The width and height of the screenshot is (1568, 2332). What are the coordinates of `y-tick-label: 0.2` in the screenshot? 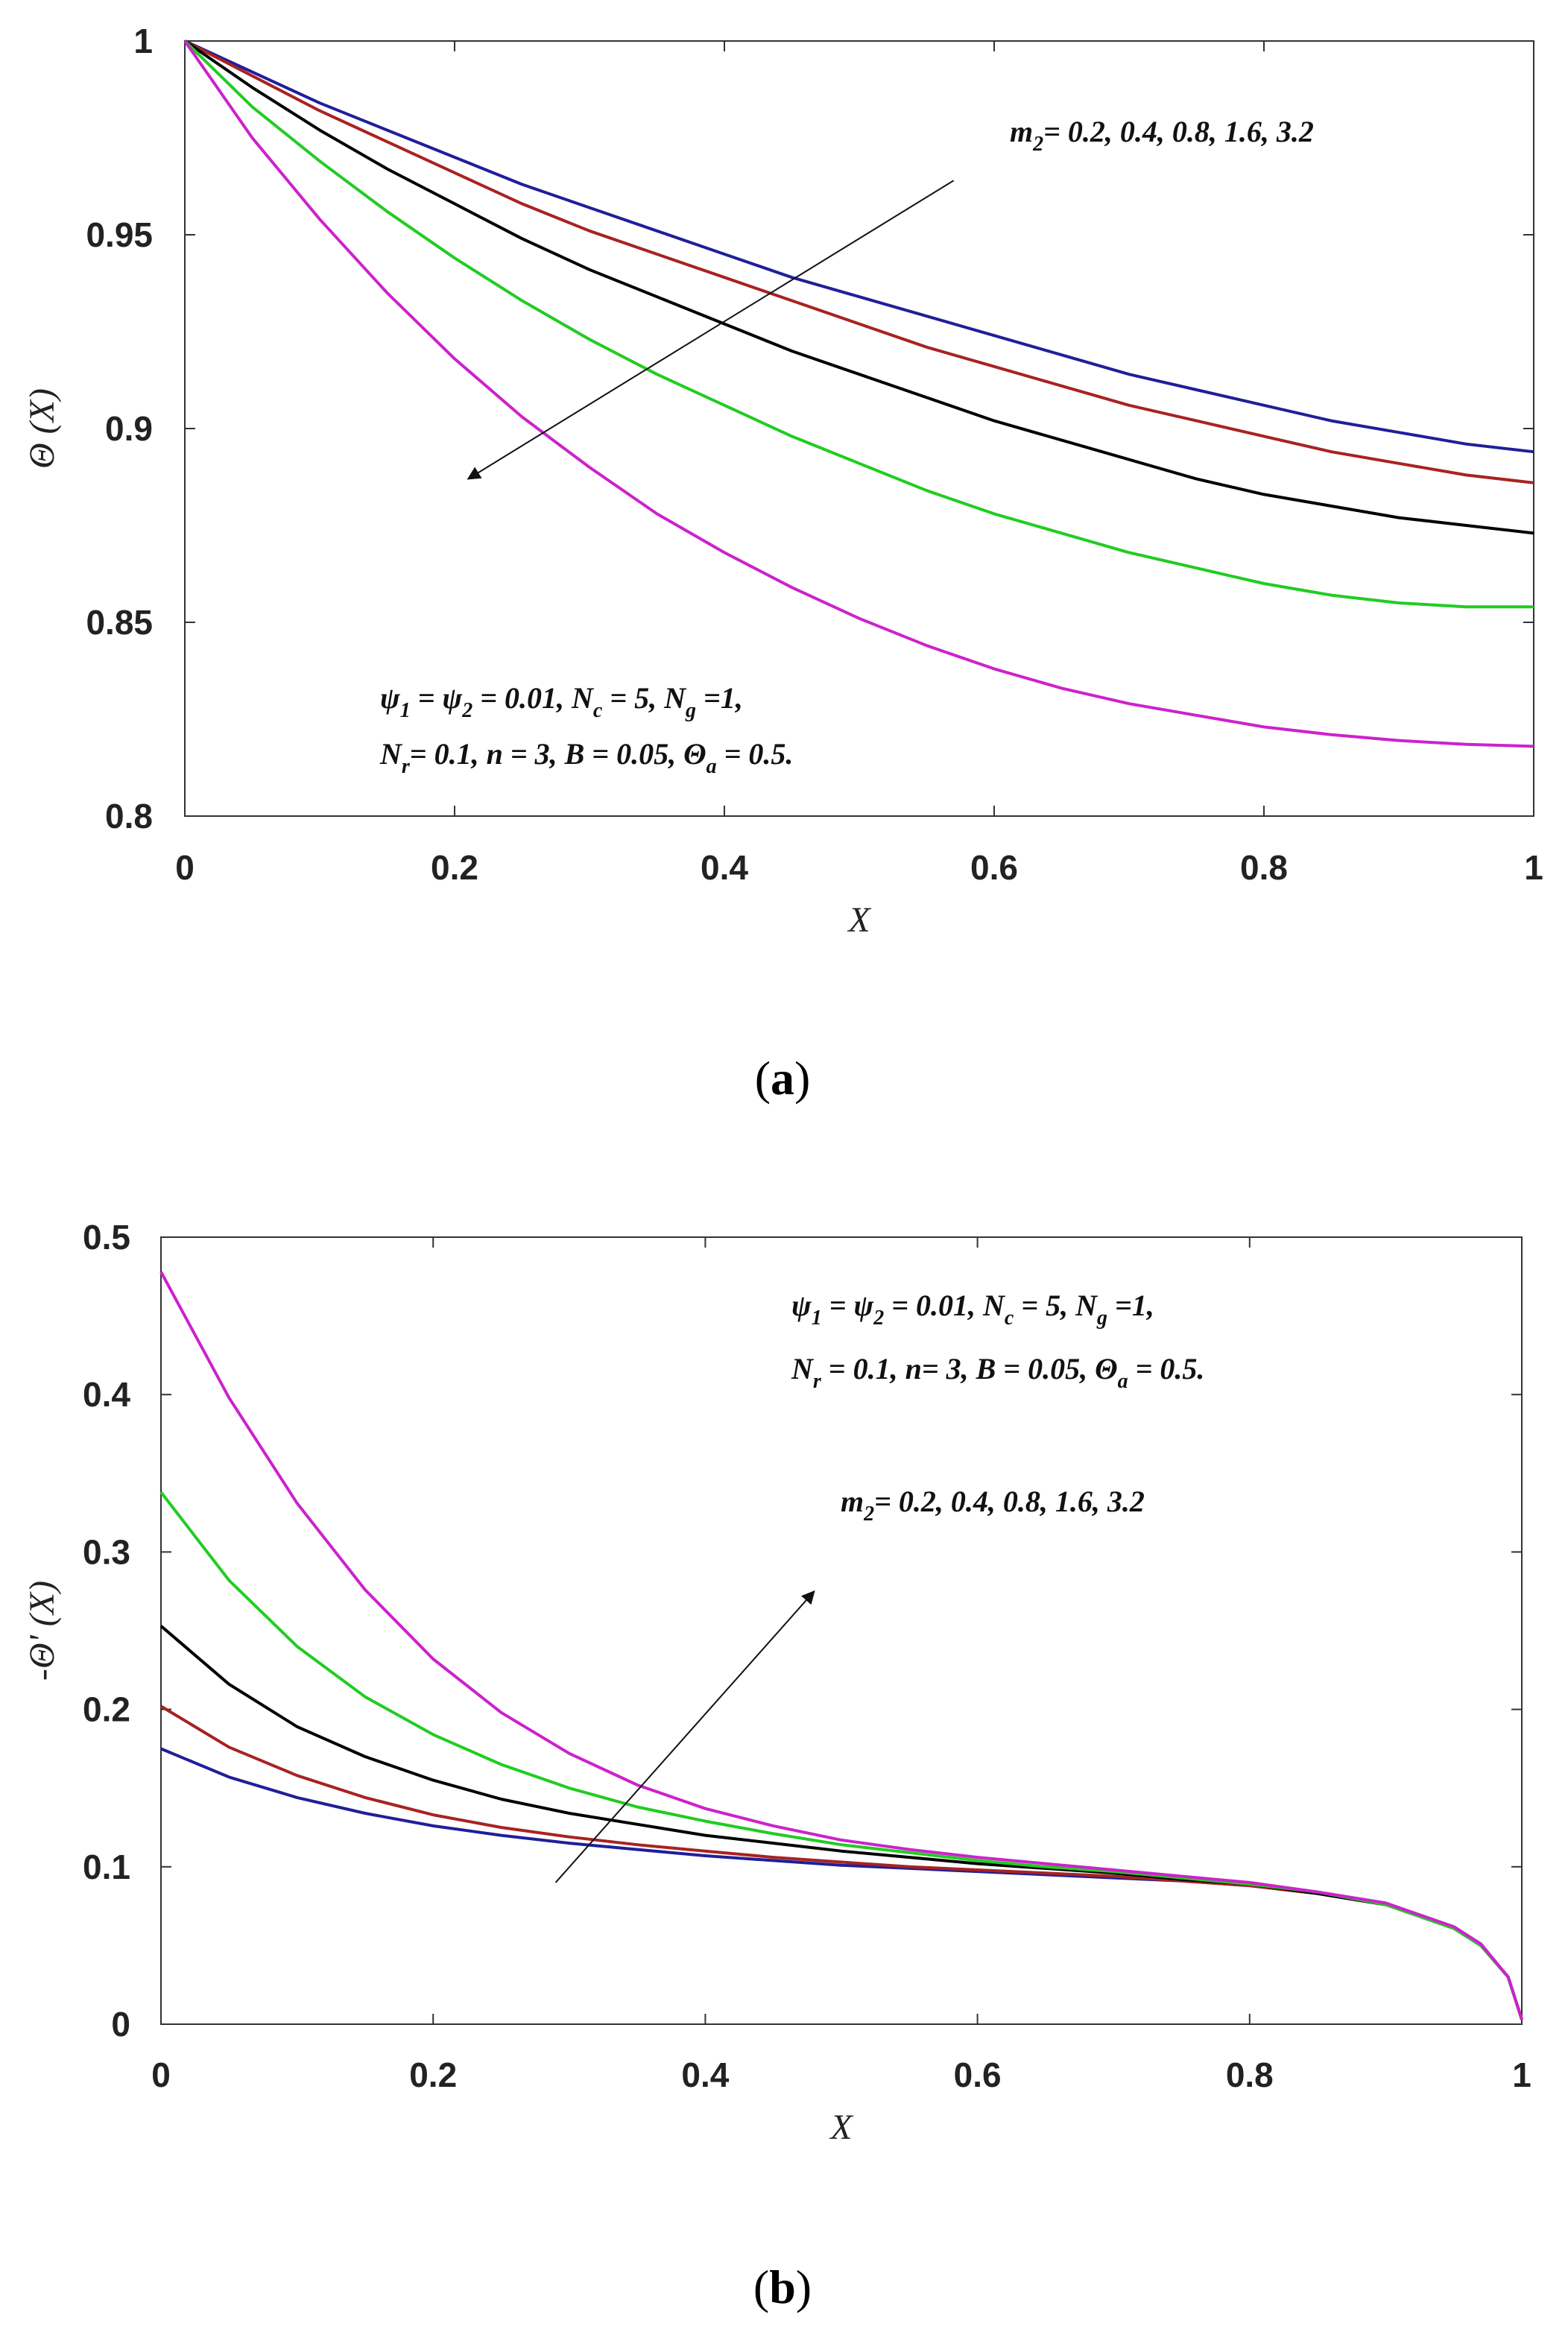 It's located at (106, 1709).